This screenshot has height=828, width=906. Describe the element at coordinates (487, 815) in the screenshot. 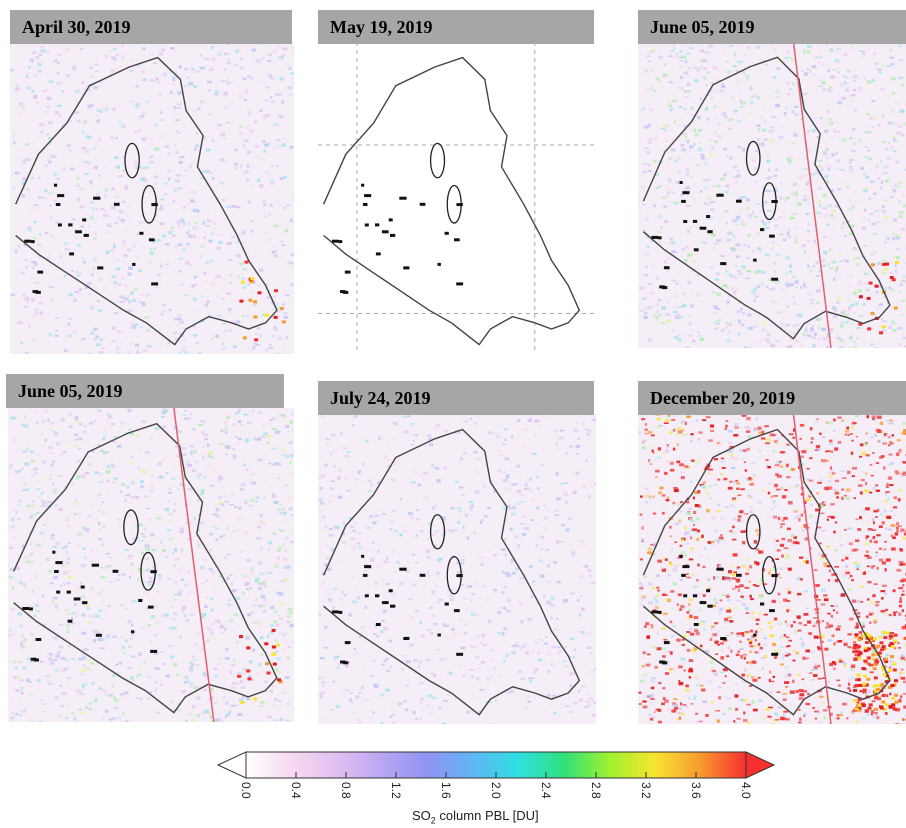

I see `colorbar-label-suffix: column PBL [DU]` at that location.